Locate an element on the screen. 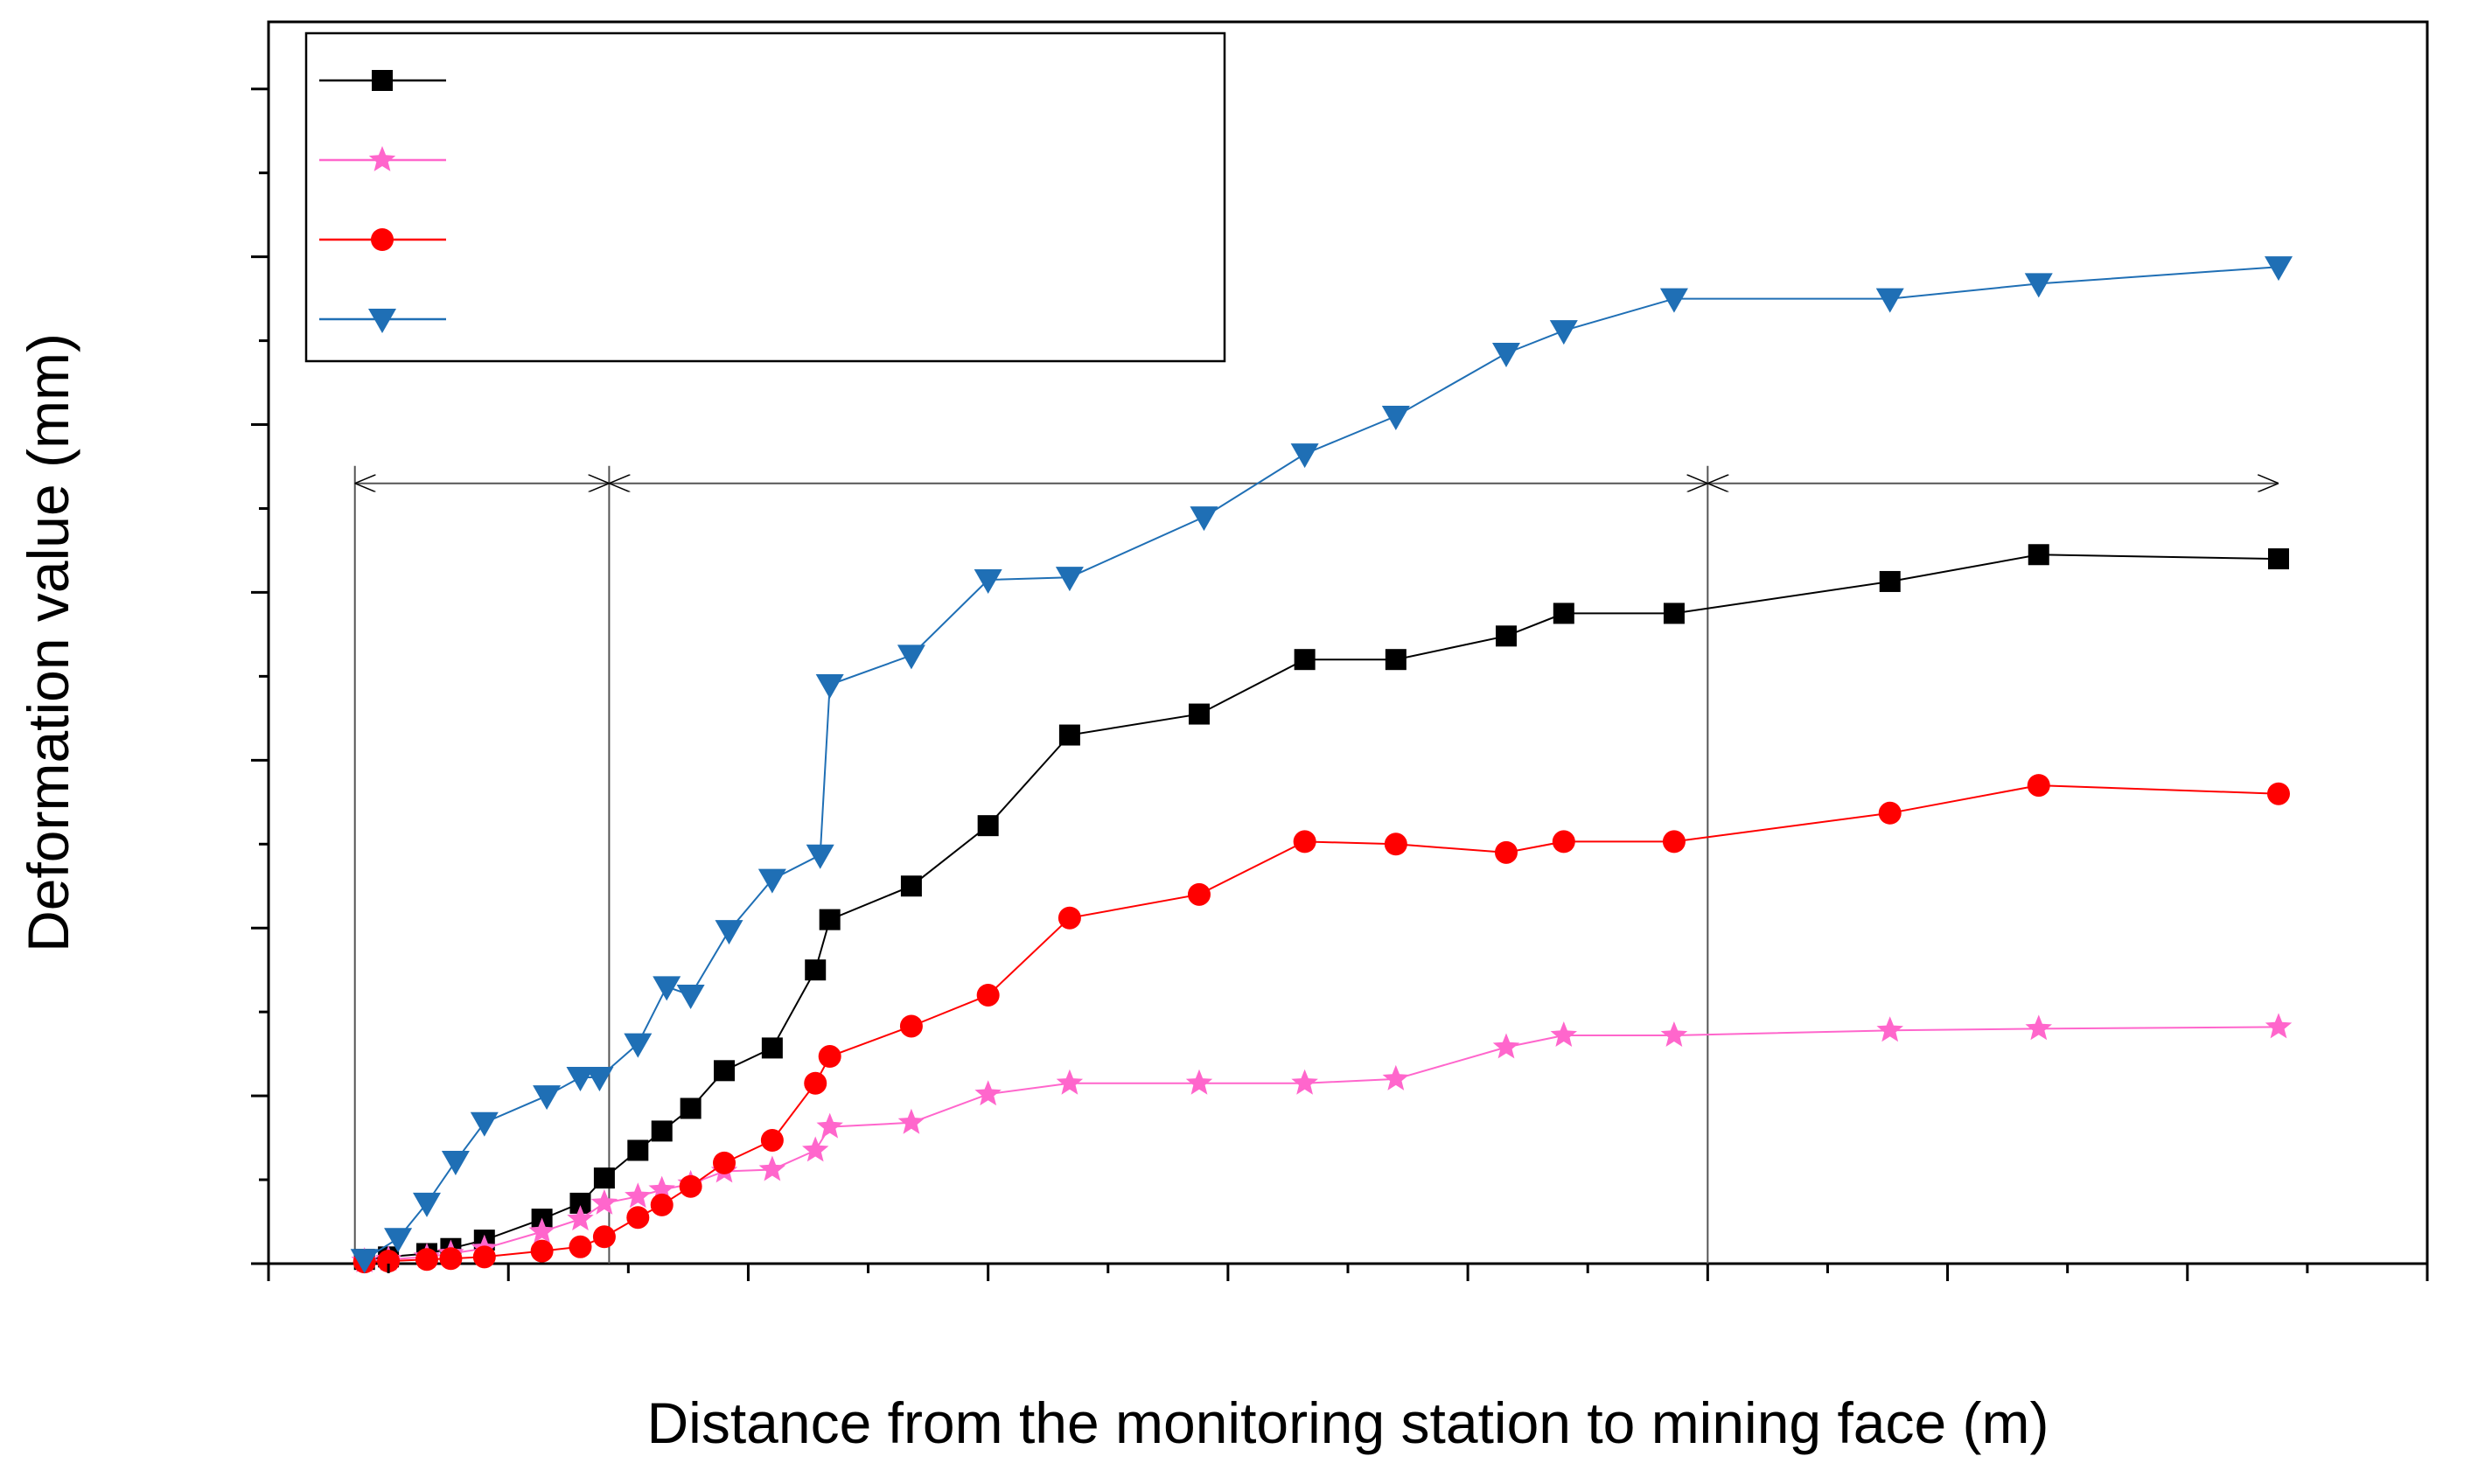  legend is located at coordinates (765, 197).